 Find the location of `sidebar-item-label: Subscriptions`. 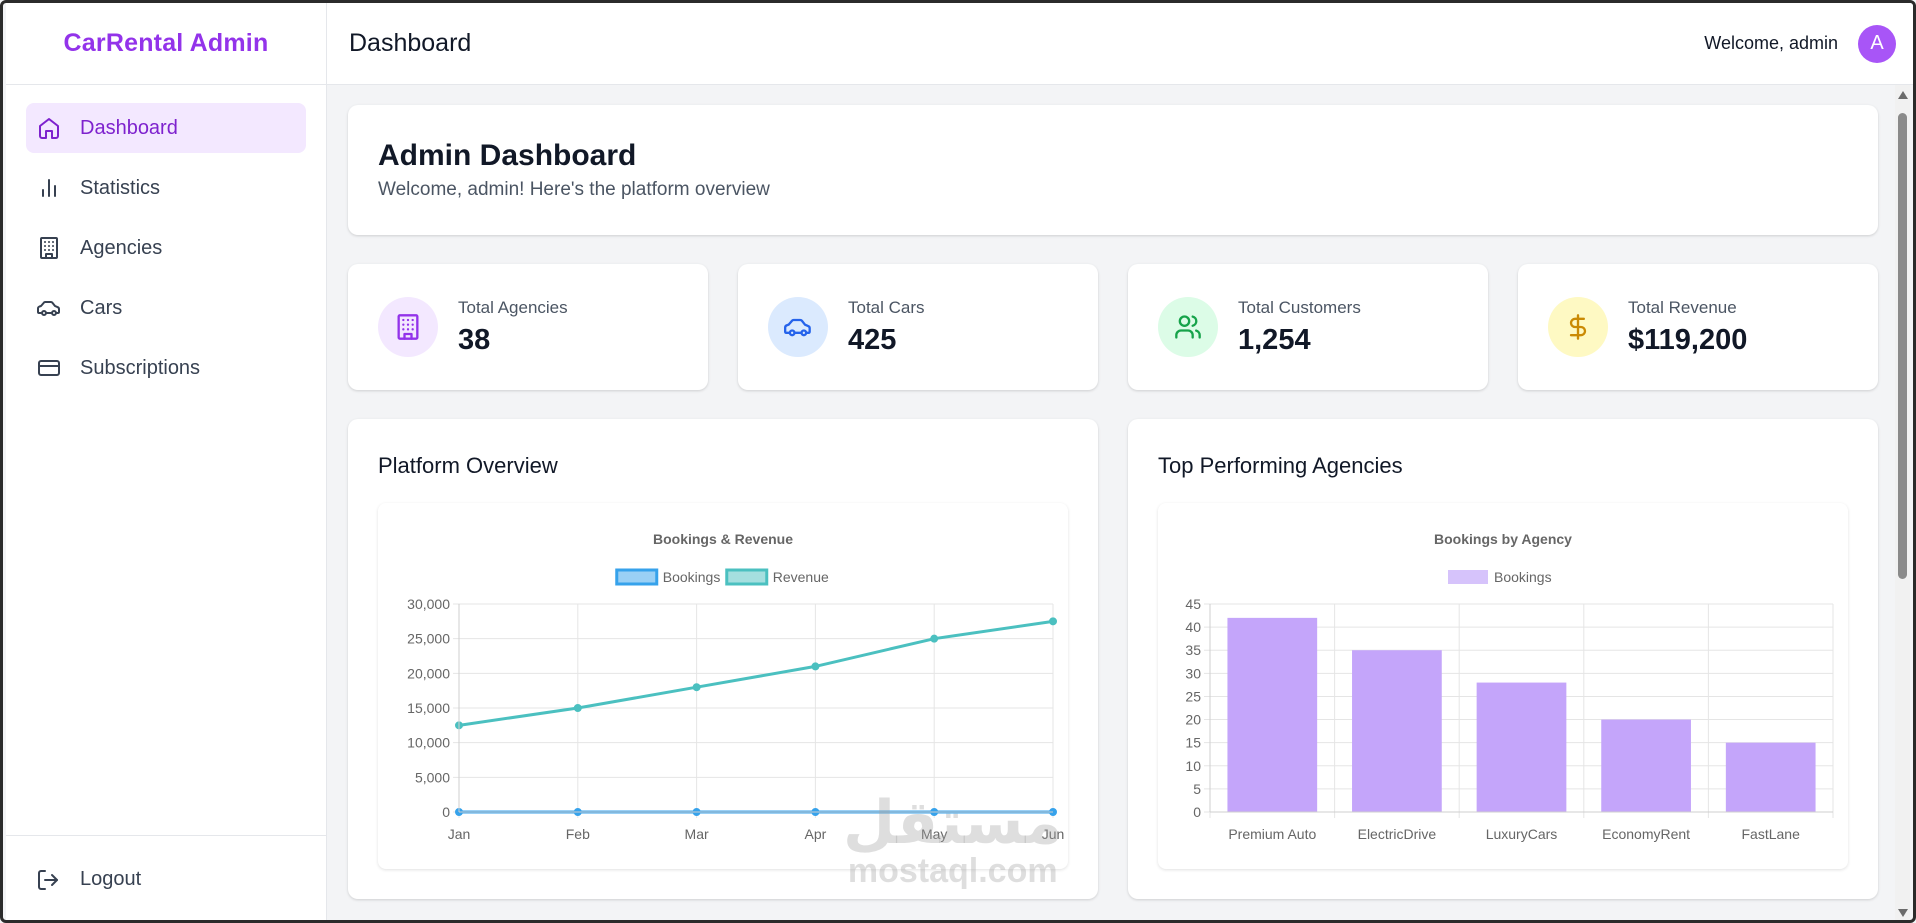

sidebar-item-label: Subscriptions is located at coordinates (140, 367).